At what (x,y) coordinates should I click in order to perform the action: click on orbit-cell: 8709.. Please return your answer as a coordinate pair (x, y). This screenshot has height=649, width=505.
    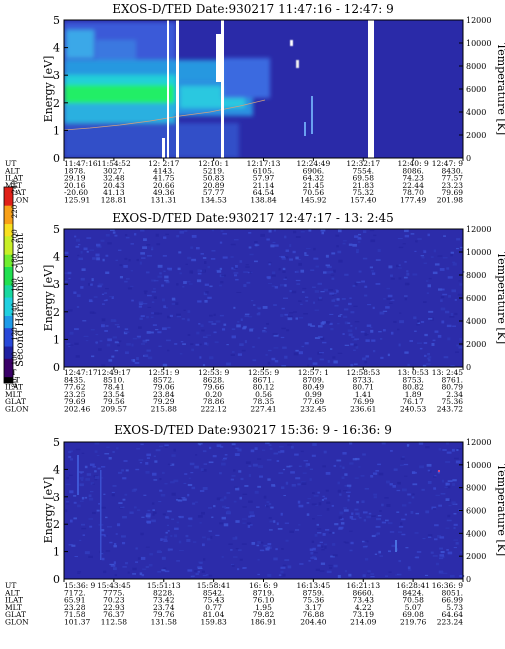
    Looking at the image, I should click on (313, 379).